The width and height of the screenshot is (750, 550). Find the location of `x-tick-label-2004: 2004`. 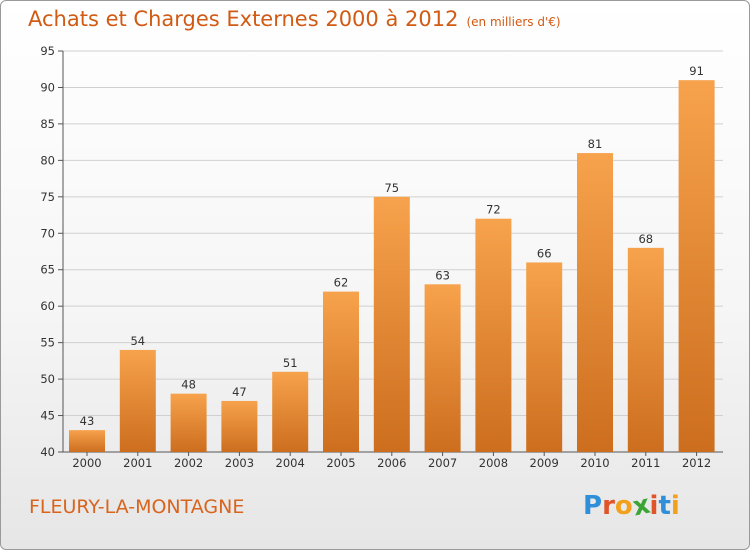

x-tick-label-2004: 2004 is located at coordinates (290, 463).